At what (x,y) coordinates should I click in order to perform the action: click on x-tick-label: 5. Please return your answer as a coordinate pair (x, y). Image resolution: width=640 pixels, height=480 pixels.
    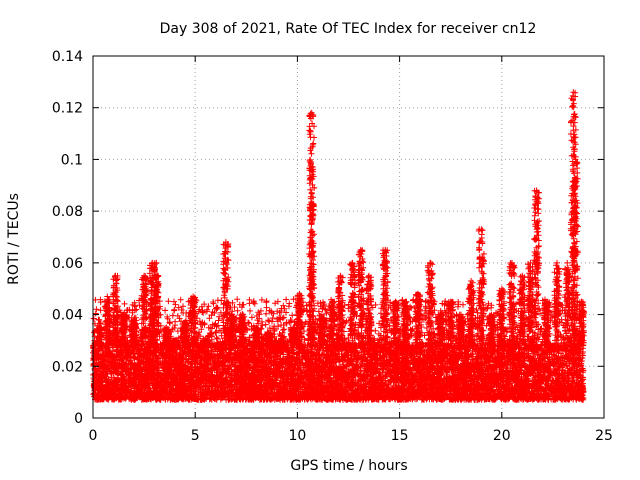
    Looking at the image, I should click on (195, 436).